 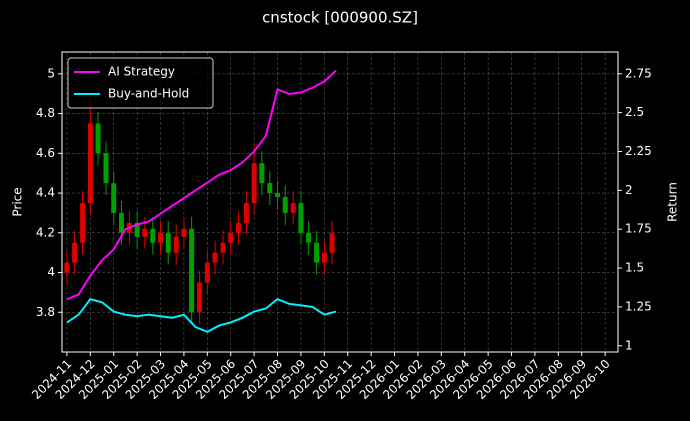 What do you see at coordinates (673, 202) in the screenshot?
I see `y2-axis-label: Return` at bounding box center [673, 202].